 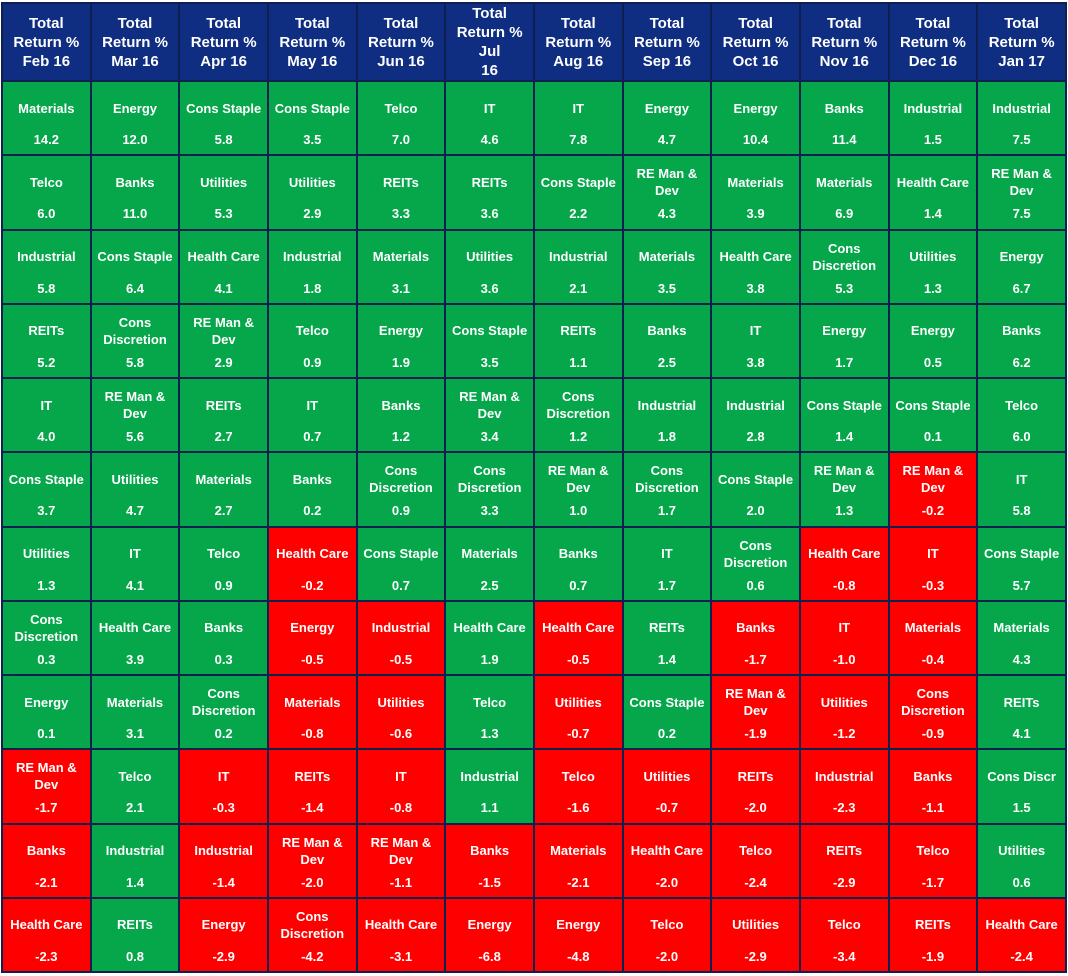 What do you see at coordinates (312, 266) in the screenshot?
I see `return-cell: Industrial 1.8` at bounding box center [312, 266].